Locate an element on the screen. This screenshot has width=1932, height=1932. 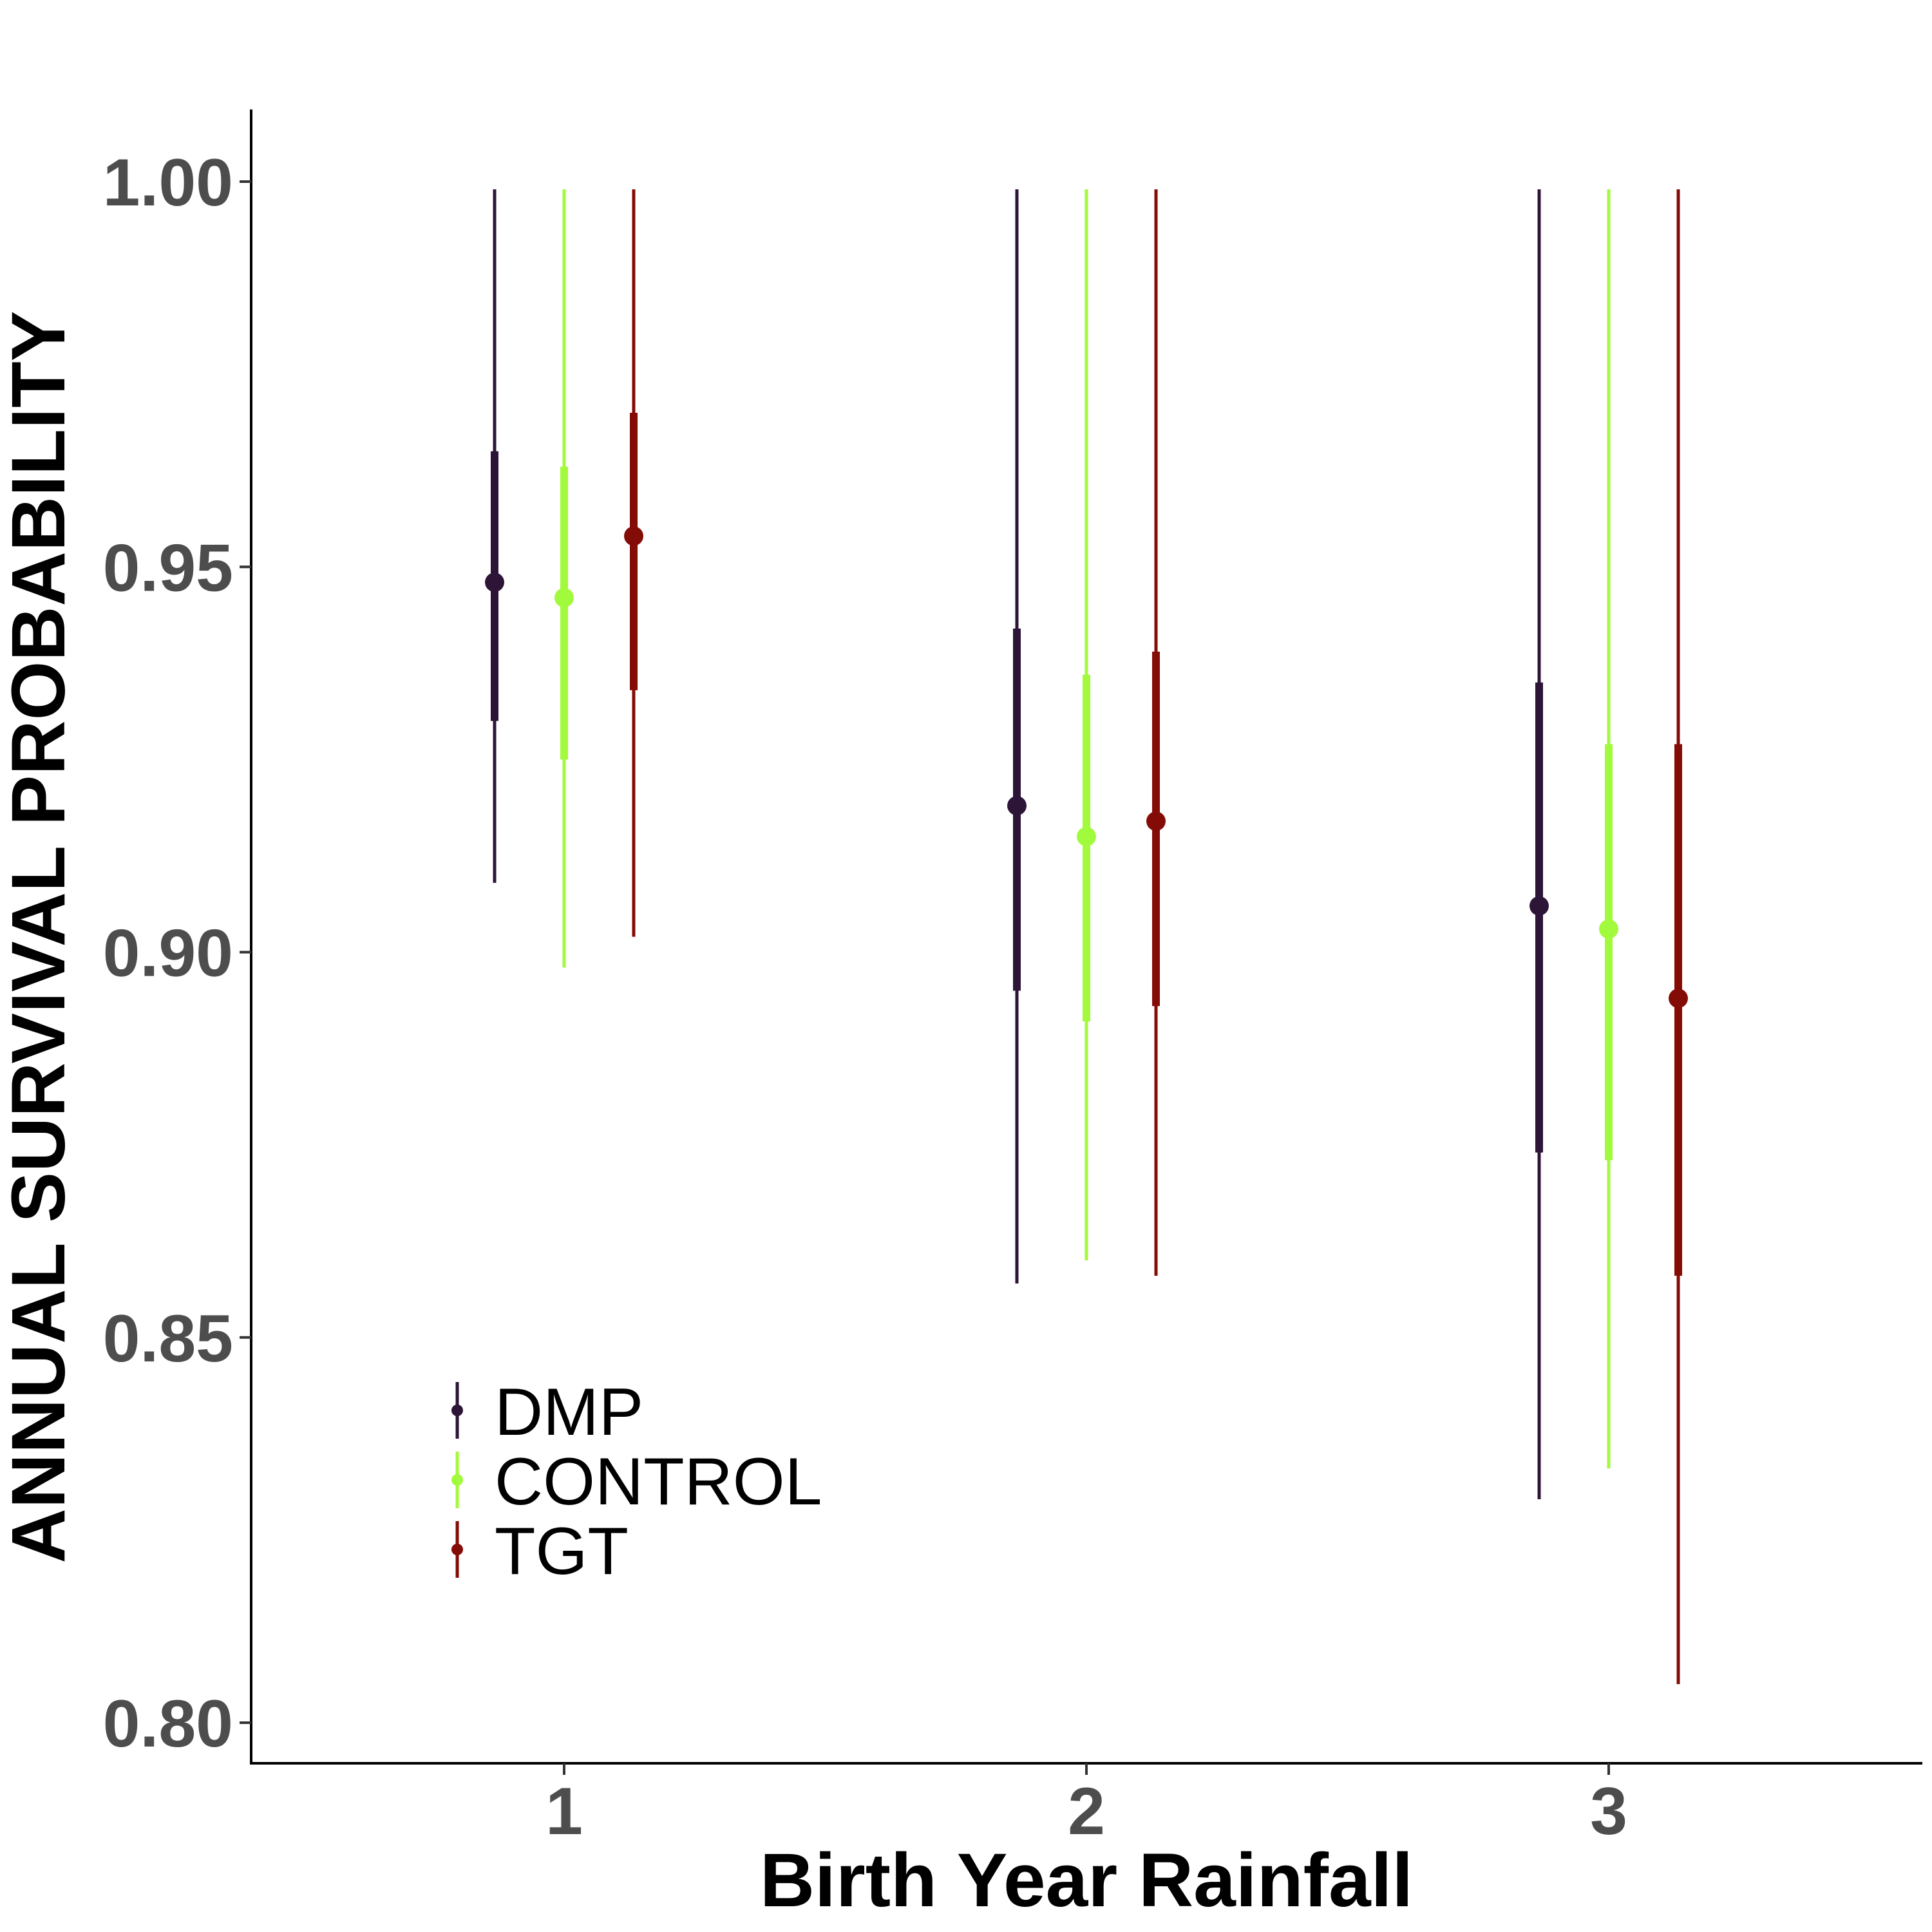
x-tick-marks is located at coordinates (1086, 1769).